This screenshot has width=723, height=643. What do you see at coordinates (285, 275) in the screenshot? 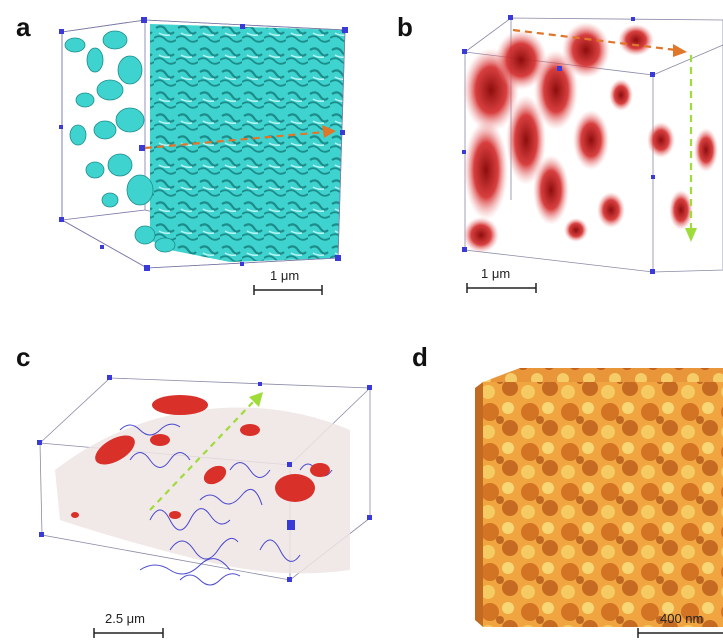
I see `scale-bar-label-a: 1 μm` at bounding box center [285, 275].